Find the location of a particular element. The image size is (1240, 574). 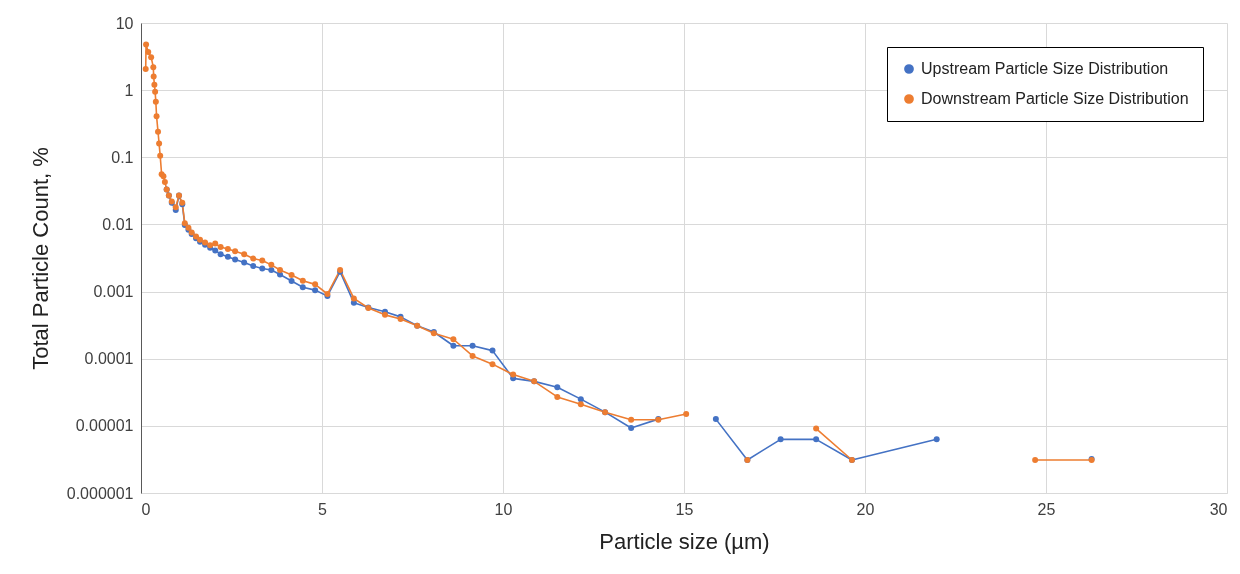

y-tick-label: 0.000001 is located at coordinates (100, 493).